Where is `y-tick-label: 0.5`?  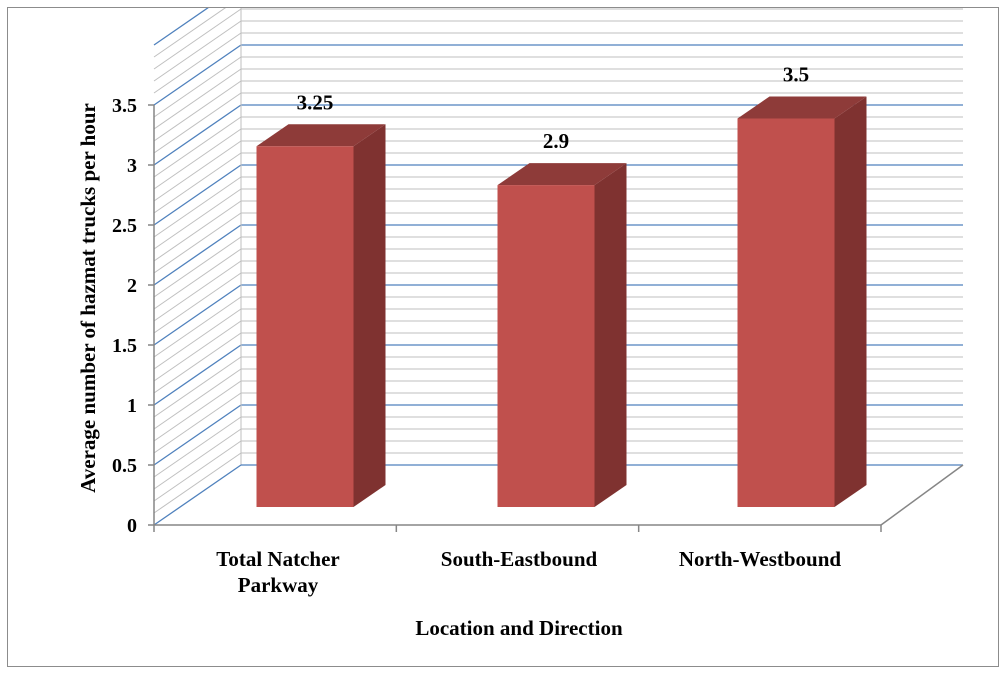
y-tick-label: 0.5 is located at coordinates (124, 466).